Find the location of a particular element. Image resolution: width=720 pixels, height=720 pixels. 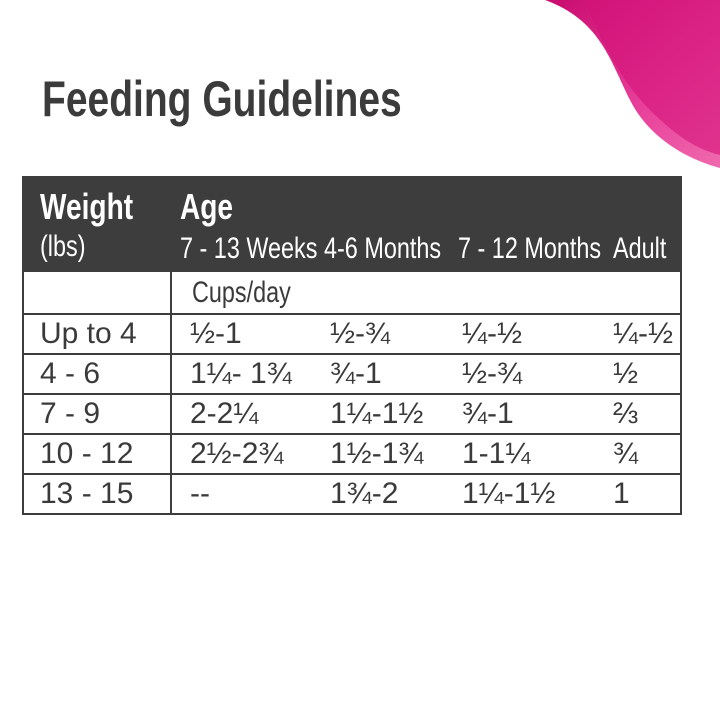

header-col-1: 7 - 13 Weeks is located at coordinates (249, 248).